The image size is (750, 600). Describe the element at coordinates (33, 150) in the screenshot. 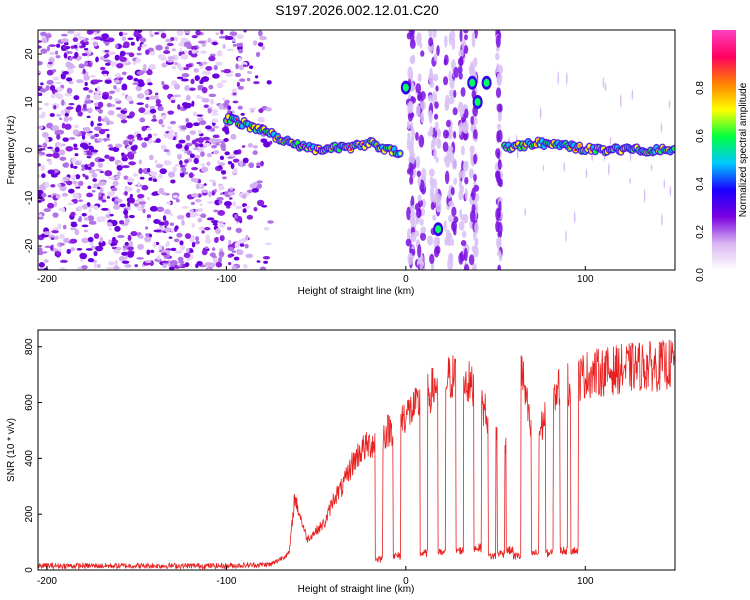

I see `spectrogram-y-ticks: -20 -10 0 10 20` at that location.